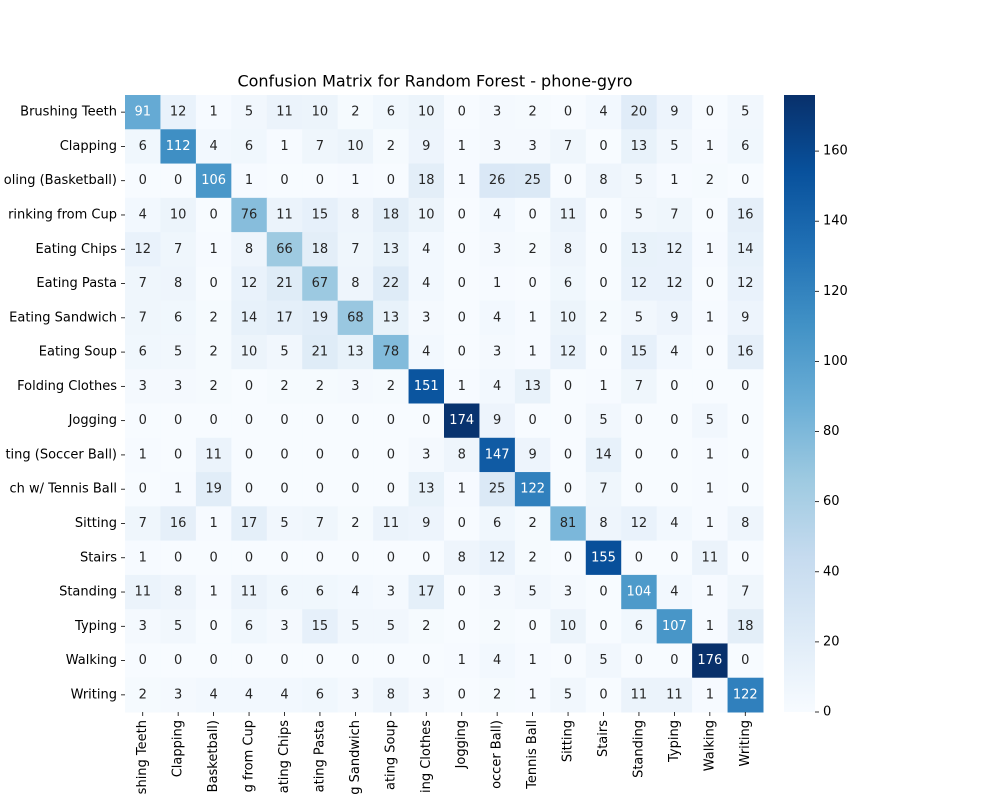 This screenshot has height=800, width=1000. I want to click on cell-value: 7, so click(603, 489).